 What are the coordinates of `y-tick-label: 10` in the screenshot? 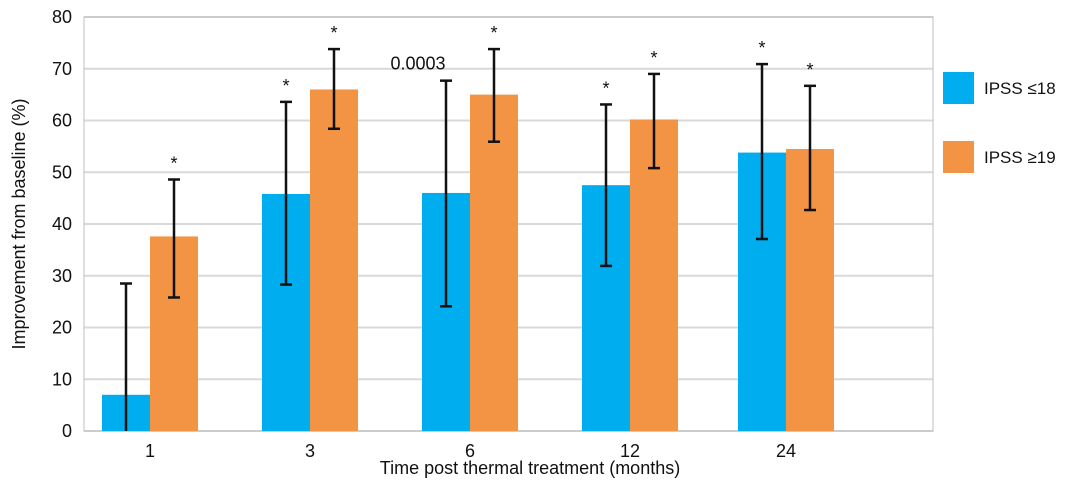 It's located at (62, 379).